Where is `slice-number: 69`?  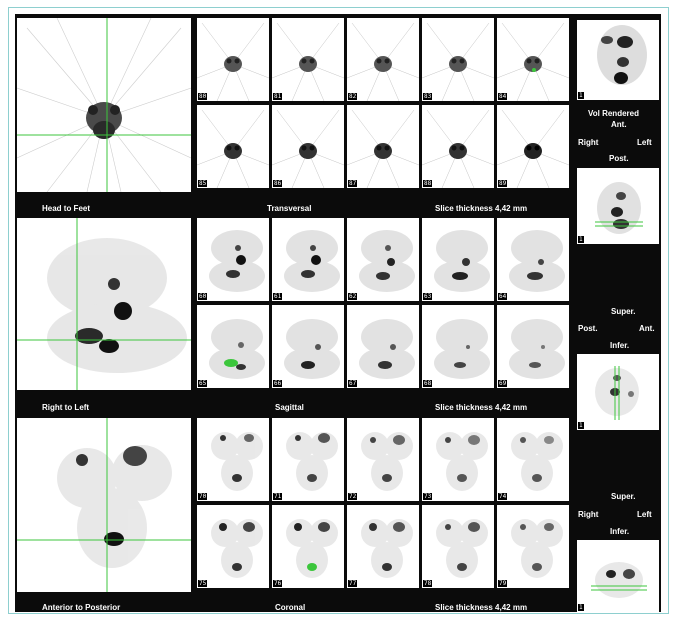
slice-number: 69 is located at coordinates (503, 383).